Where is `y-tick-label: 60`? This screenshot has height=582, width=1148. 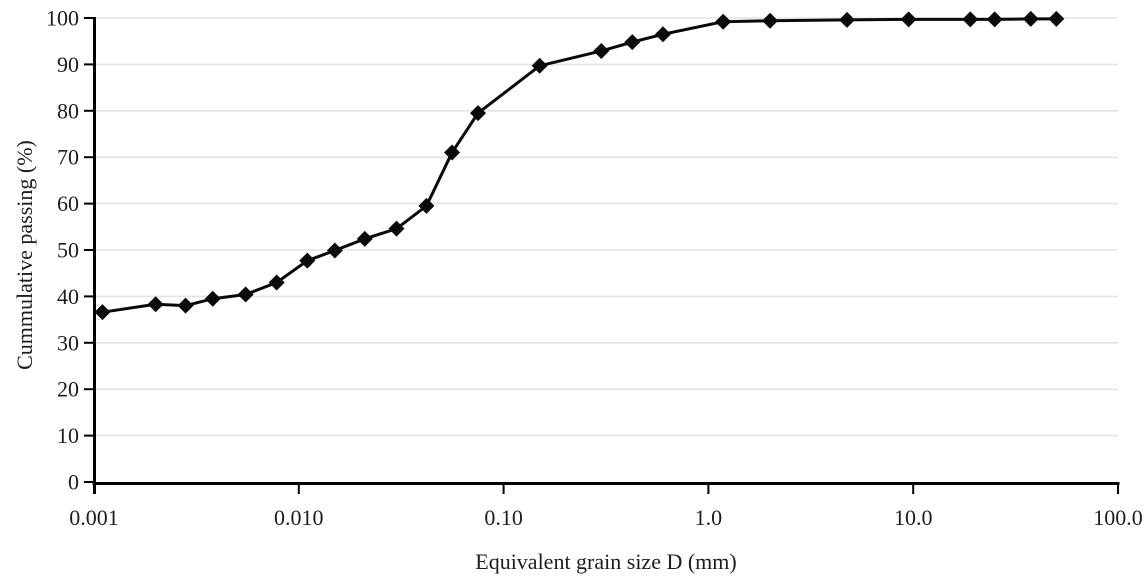 y-tick-label: 60 is located at coordinates (68, 203).